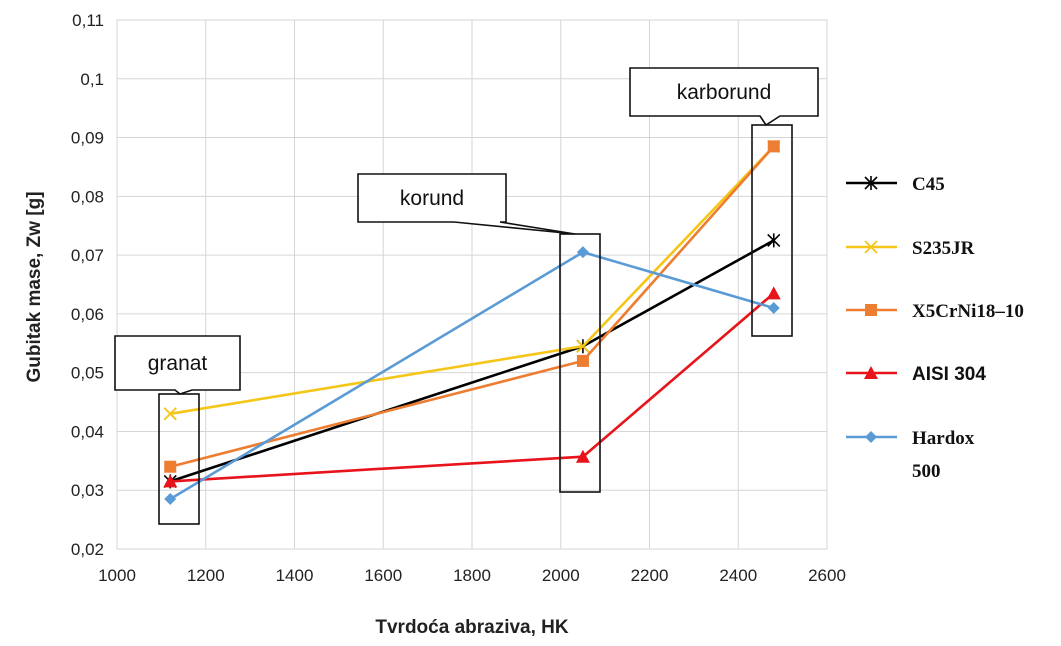  Describe the element at coordinates (827, 575) in the screenshot. I see `x-tick-label: 2600` at that location.